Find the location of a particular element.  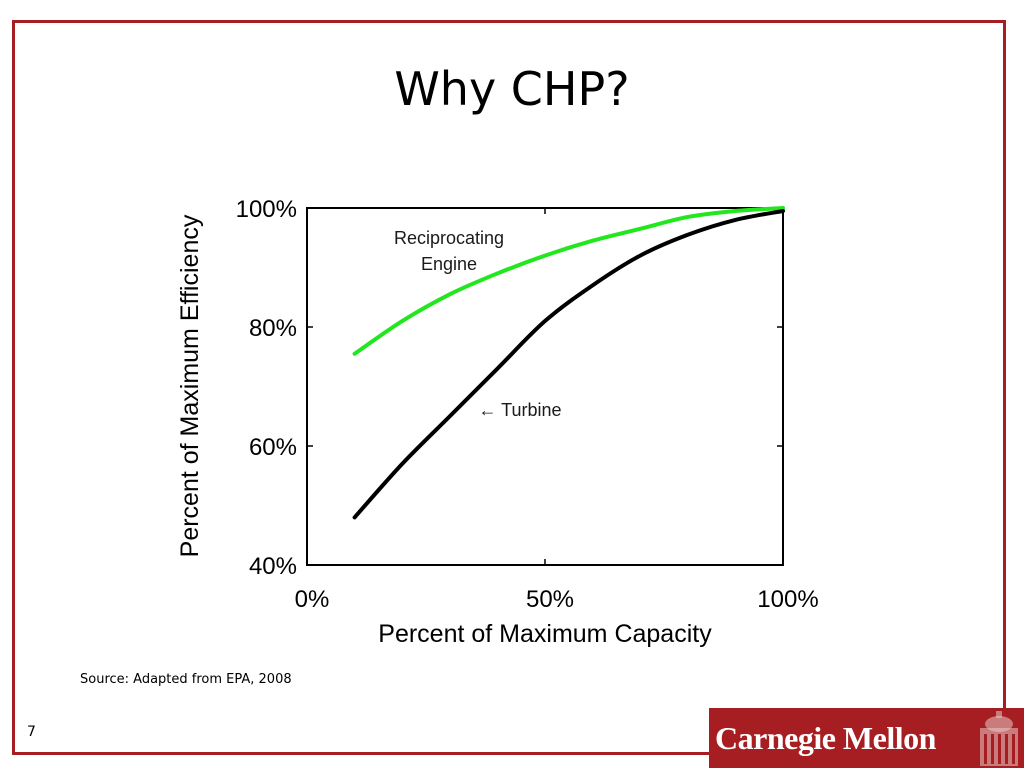

x-tick-labels: 0% 50% 100% is located at coordinates (557, 599).